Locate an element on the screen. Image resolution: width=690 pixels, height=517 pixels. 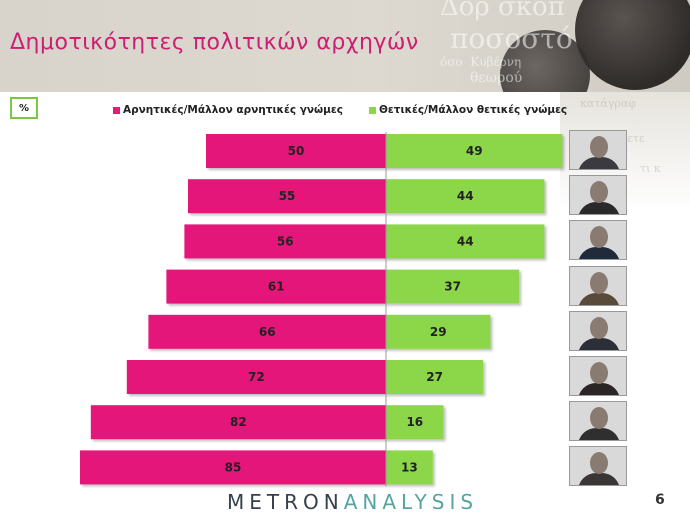
data-label-negative-4: 61 is located at coordinates (276, 287).